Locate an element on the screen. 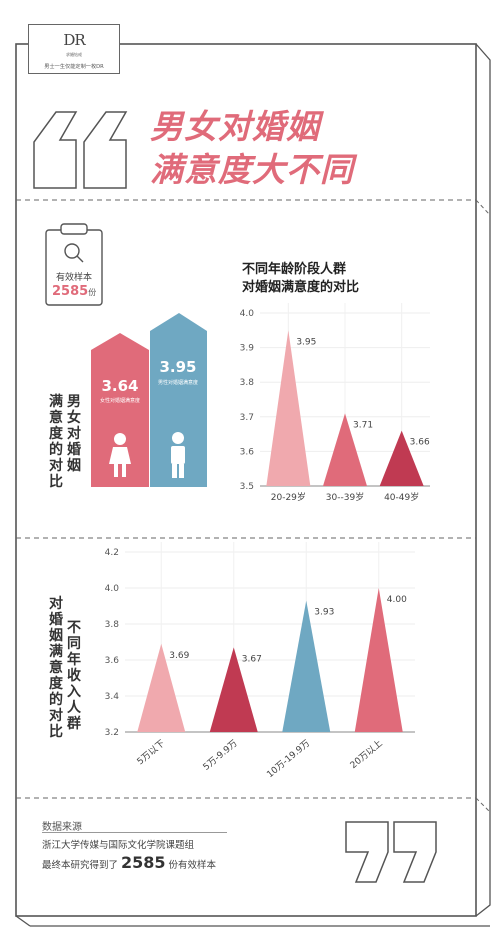 The image size is (499, 933). income-chart-value-label: 3.69 is located at coordinates (179, 656).